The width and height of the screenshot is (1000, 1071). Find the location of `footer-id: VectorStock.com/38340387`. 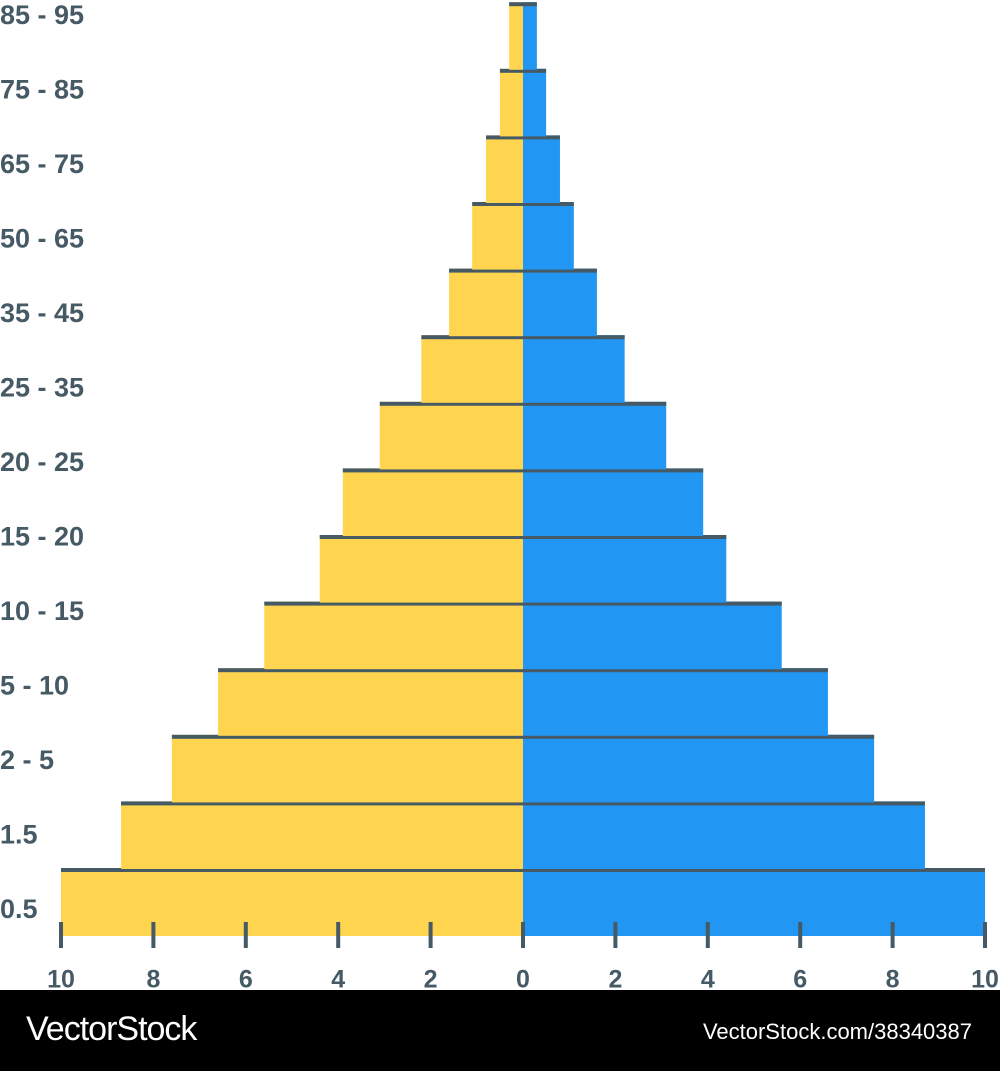

footer-id: VectorStock.com/38340387 is located at coordinates (837, 1031).